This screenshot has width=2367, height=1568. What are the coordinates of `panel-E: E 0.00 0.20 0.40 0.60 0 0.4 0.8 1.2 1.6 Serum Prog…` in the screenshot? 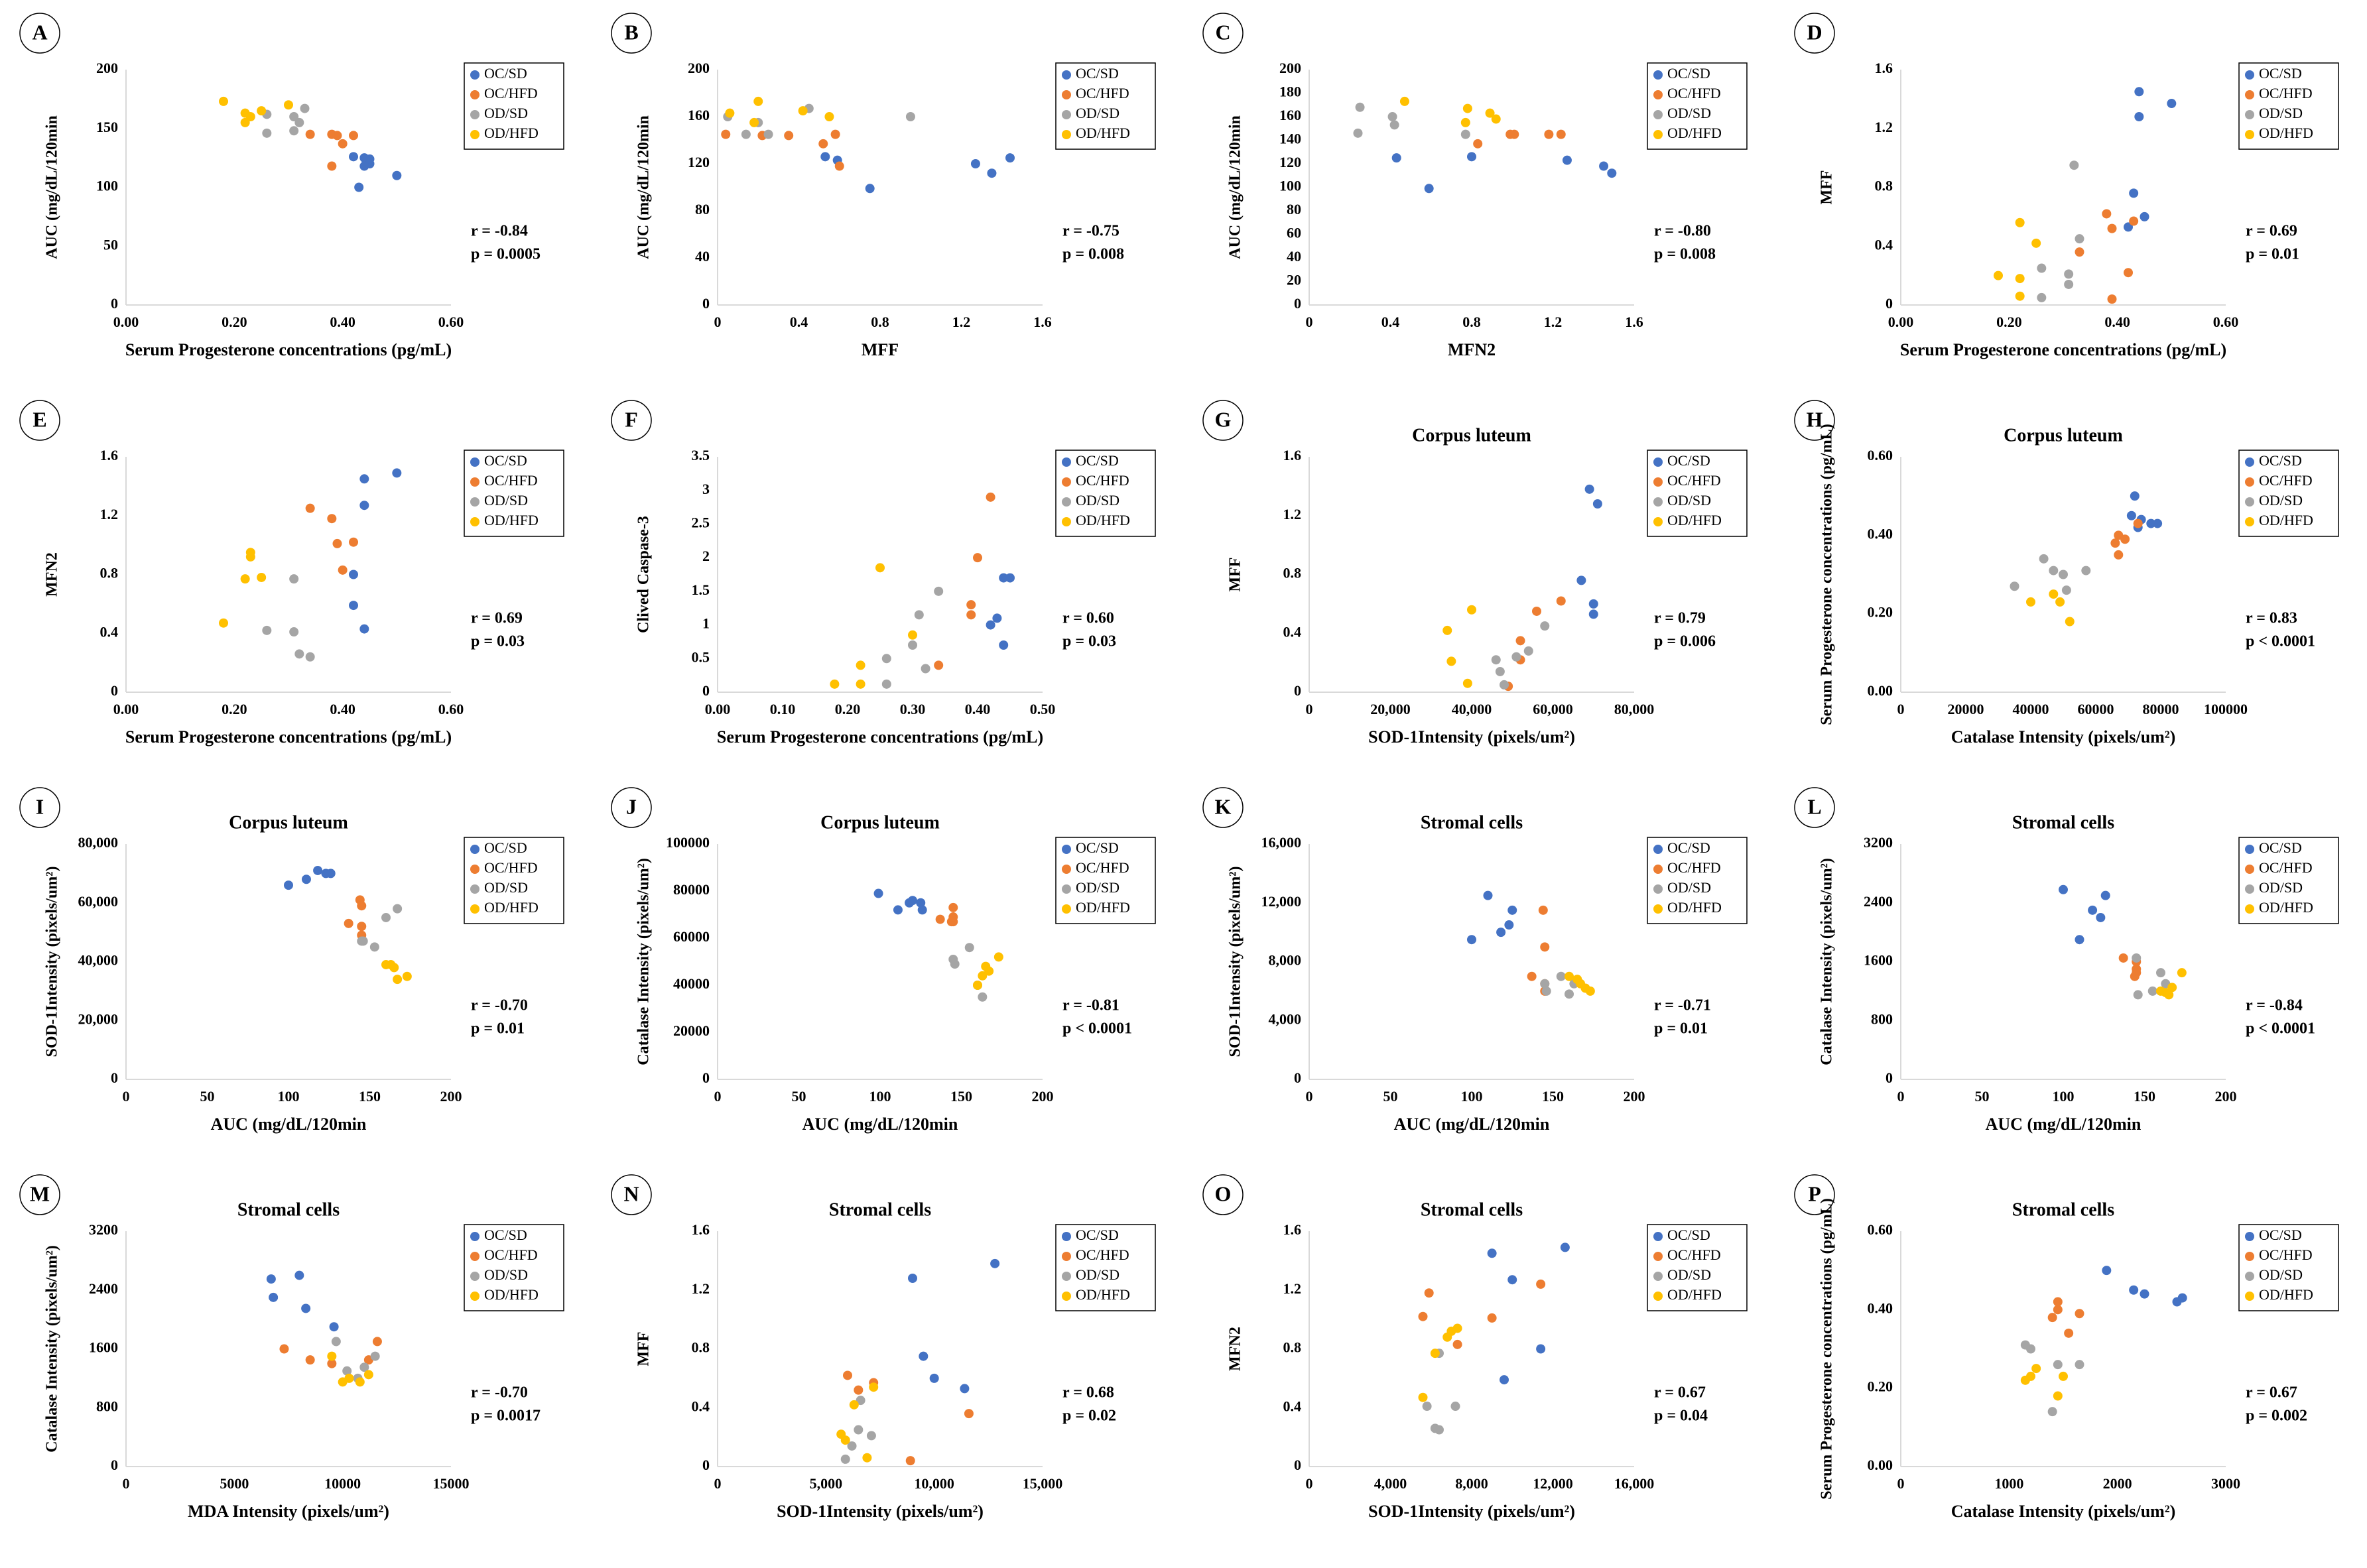 It's located at (291, 573).